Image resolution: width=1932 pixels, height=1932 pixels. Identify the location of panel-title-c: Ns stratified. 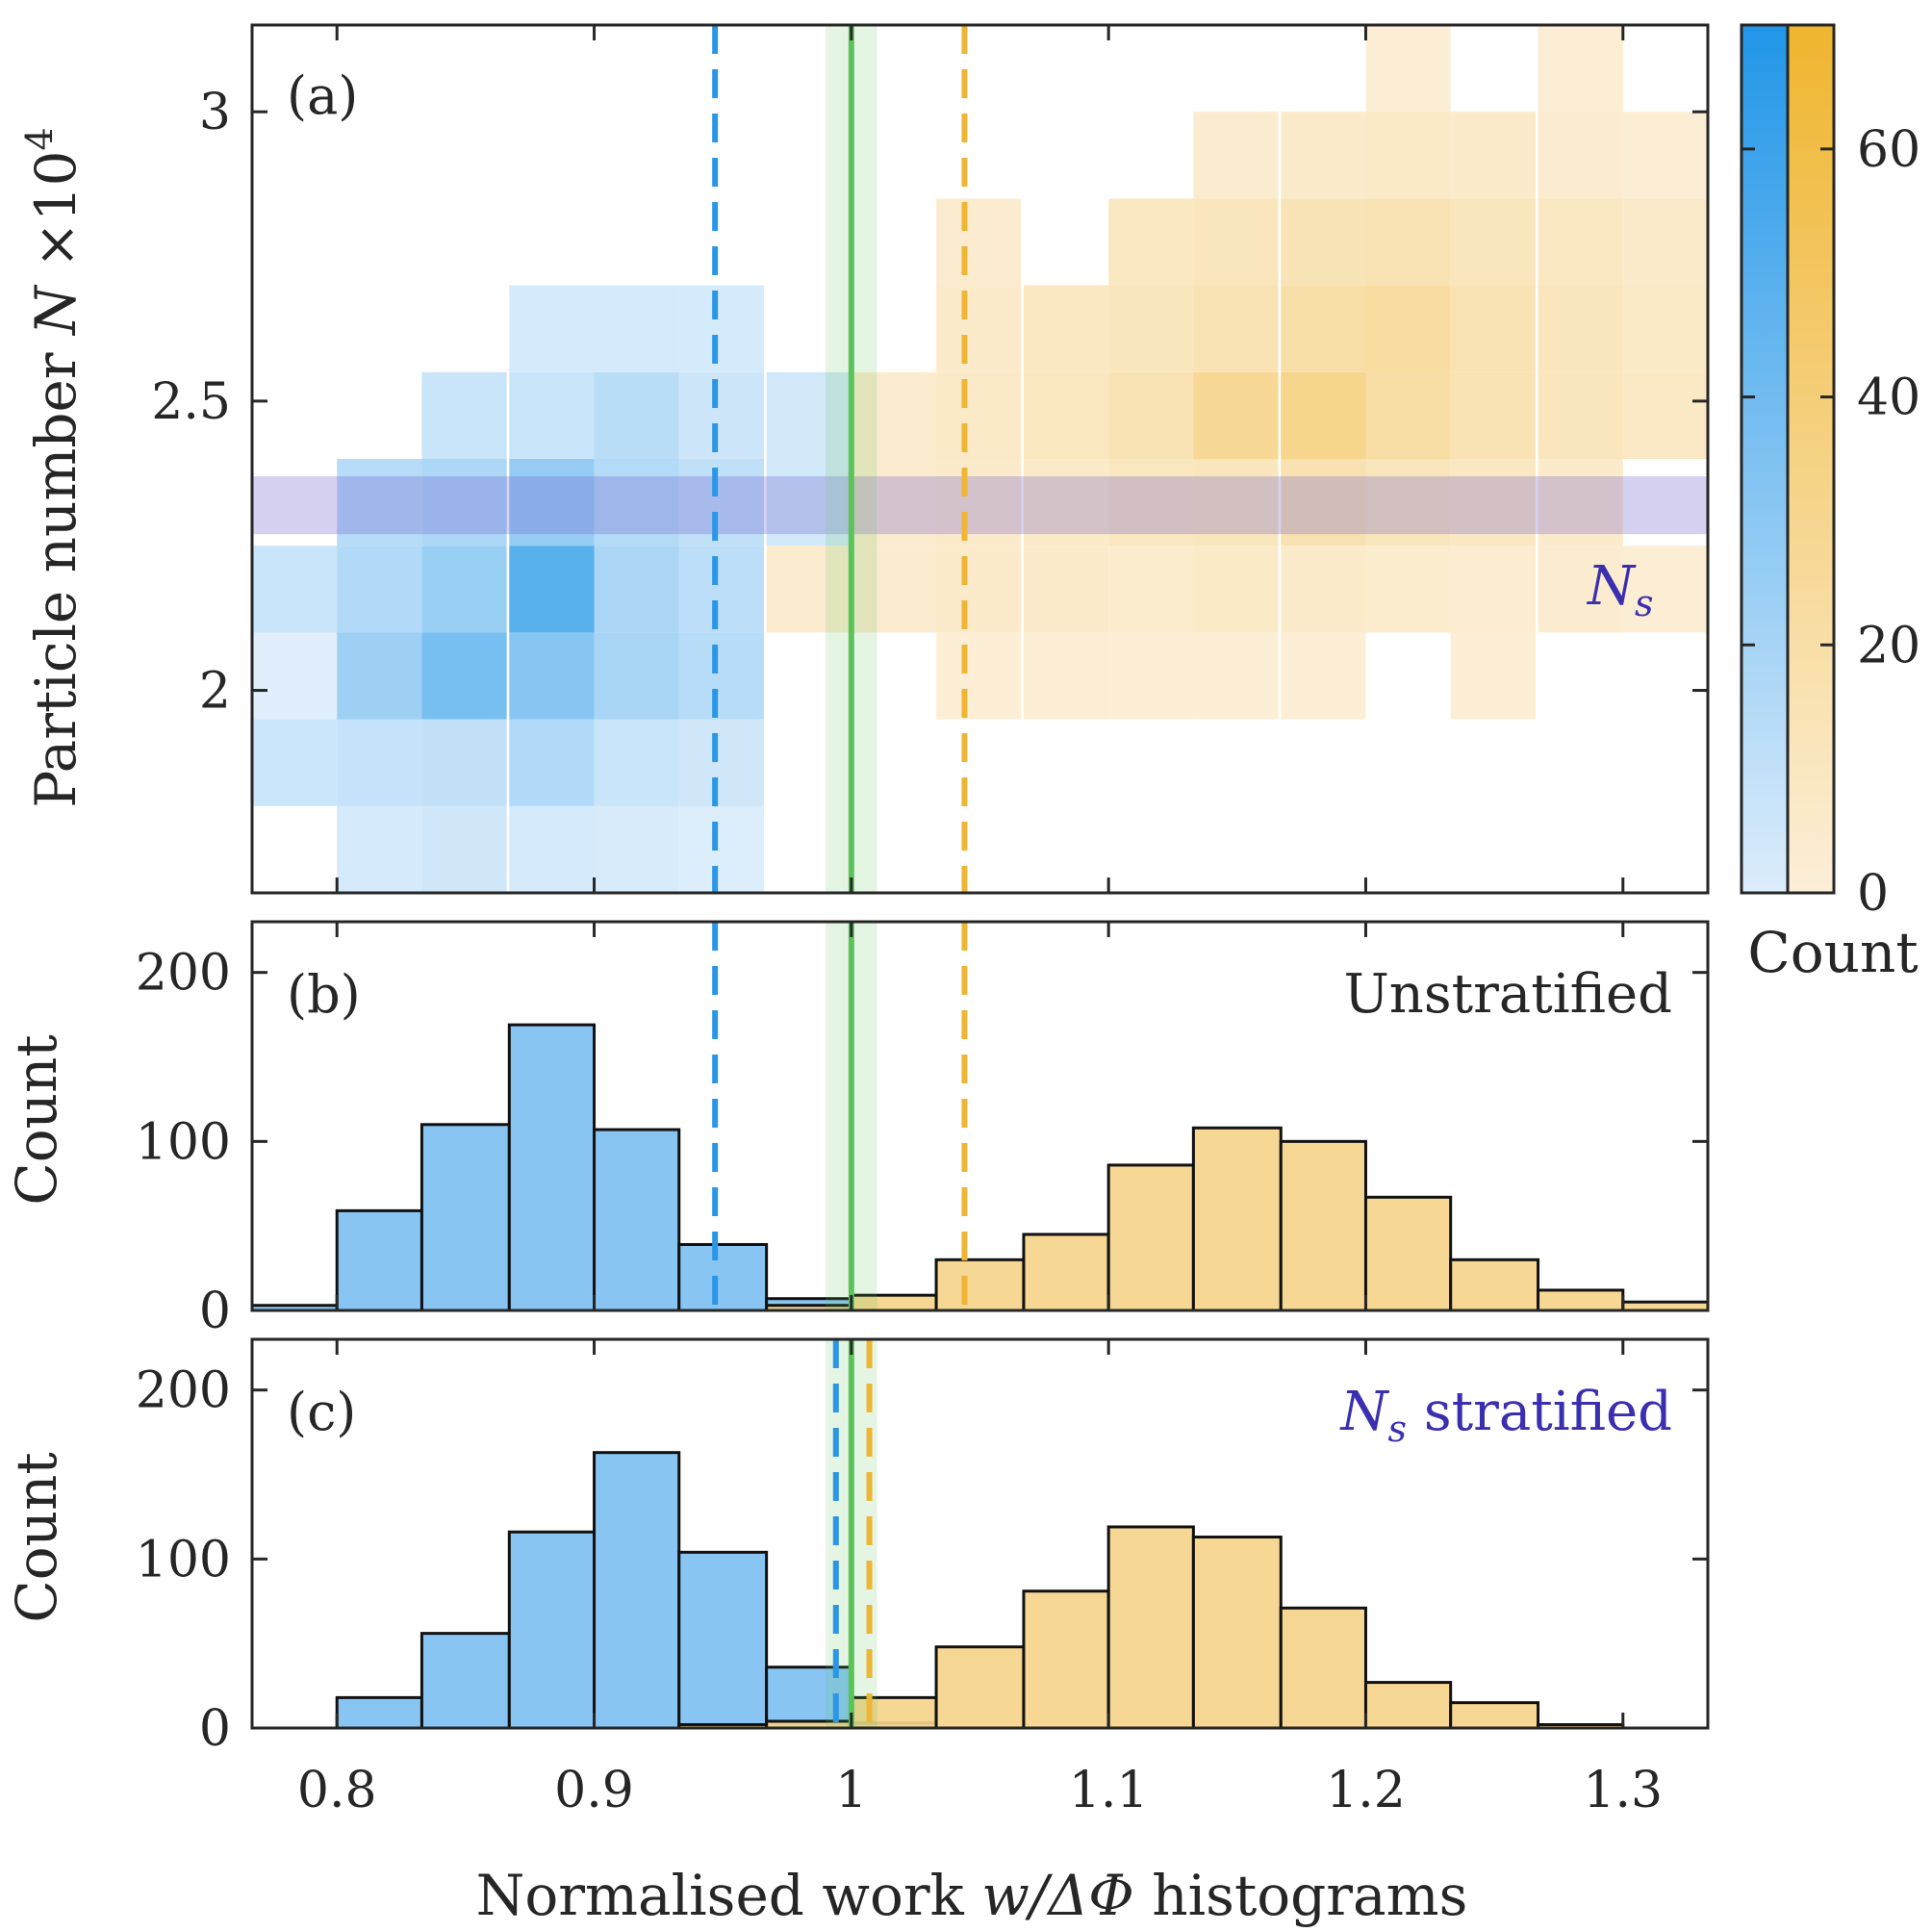
(1505, 1415).